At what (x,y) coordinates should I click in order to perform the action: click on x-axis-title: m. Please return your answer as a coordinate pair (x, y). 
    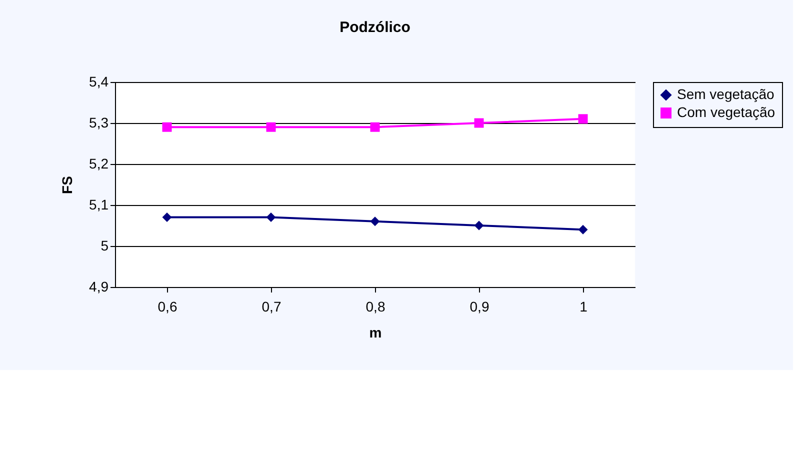
    Looking at the image, I should click on (375, 332).